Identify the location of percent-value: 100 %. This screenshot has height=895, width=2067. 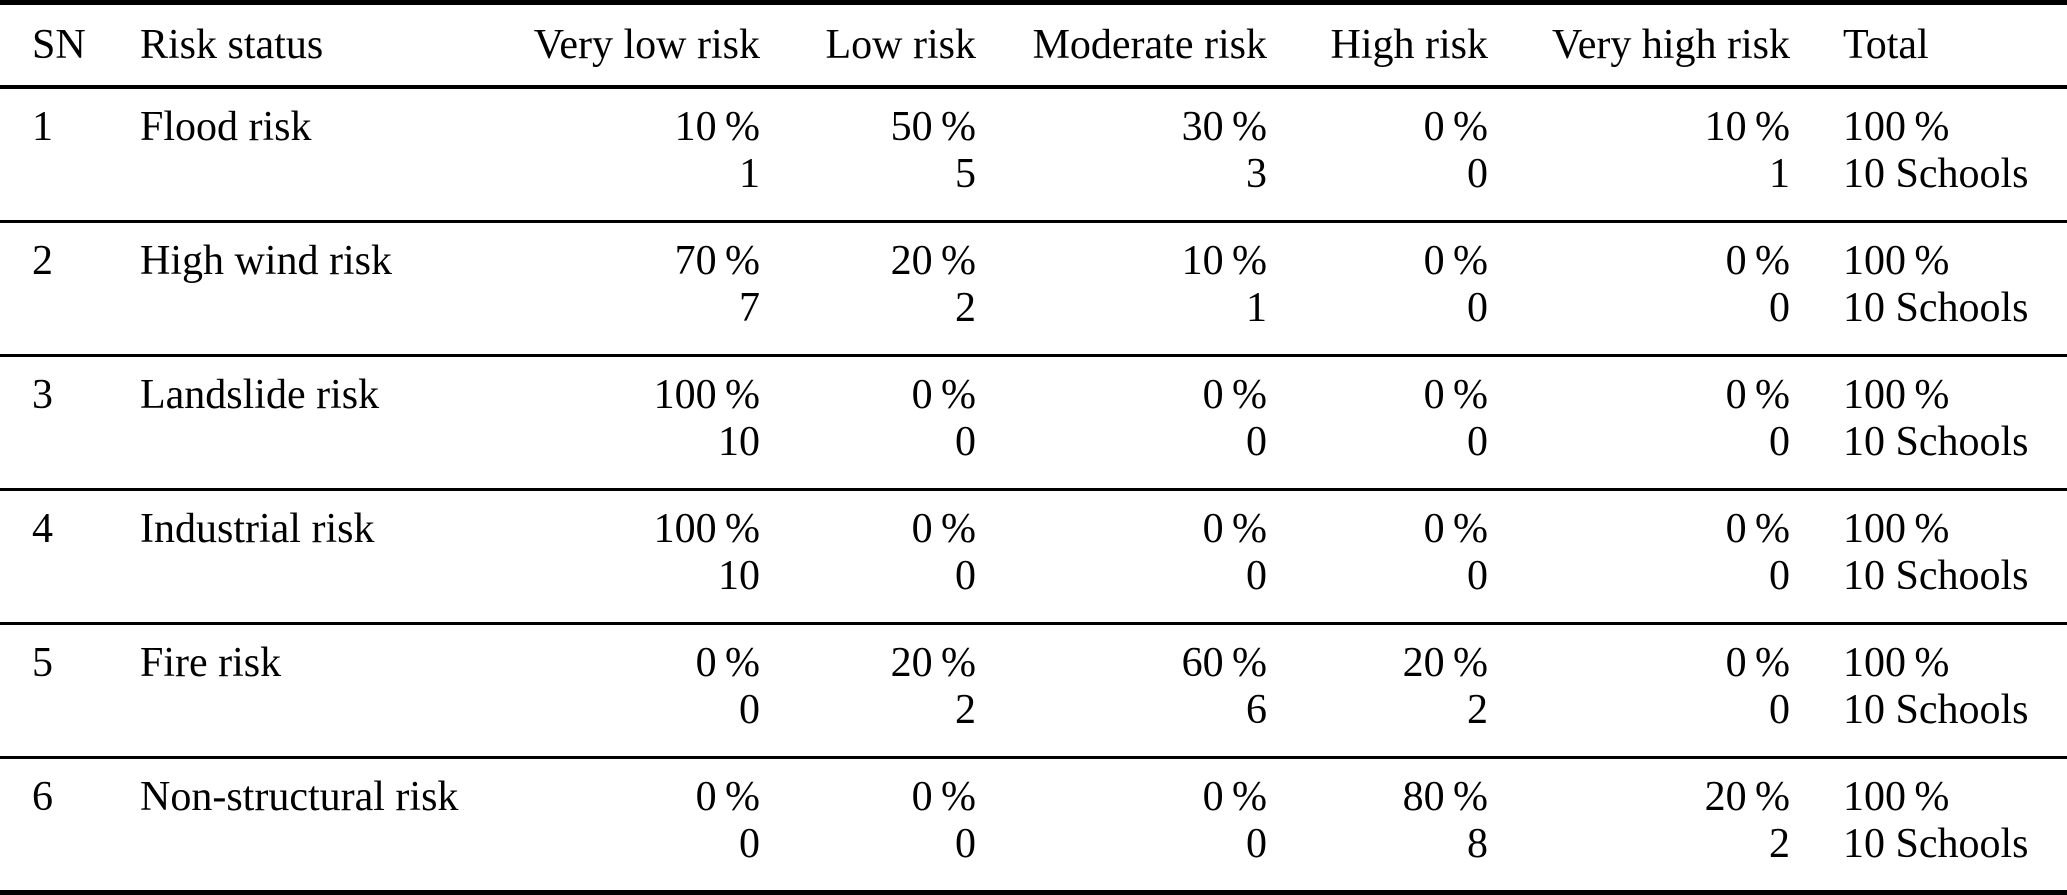
(706, 395).